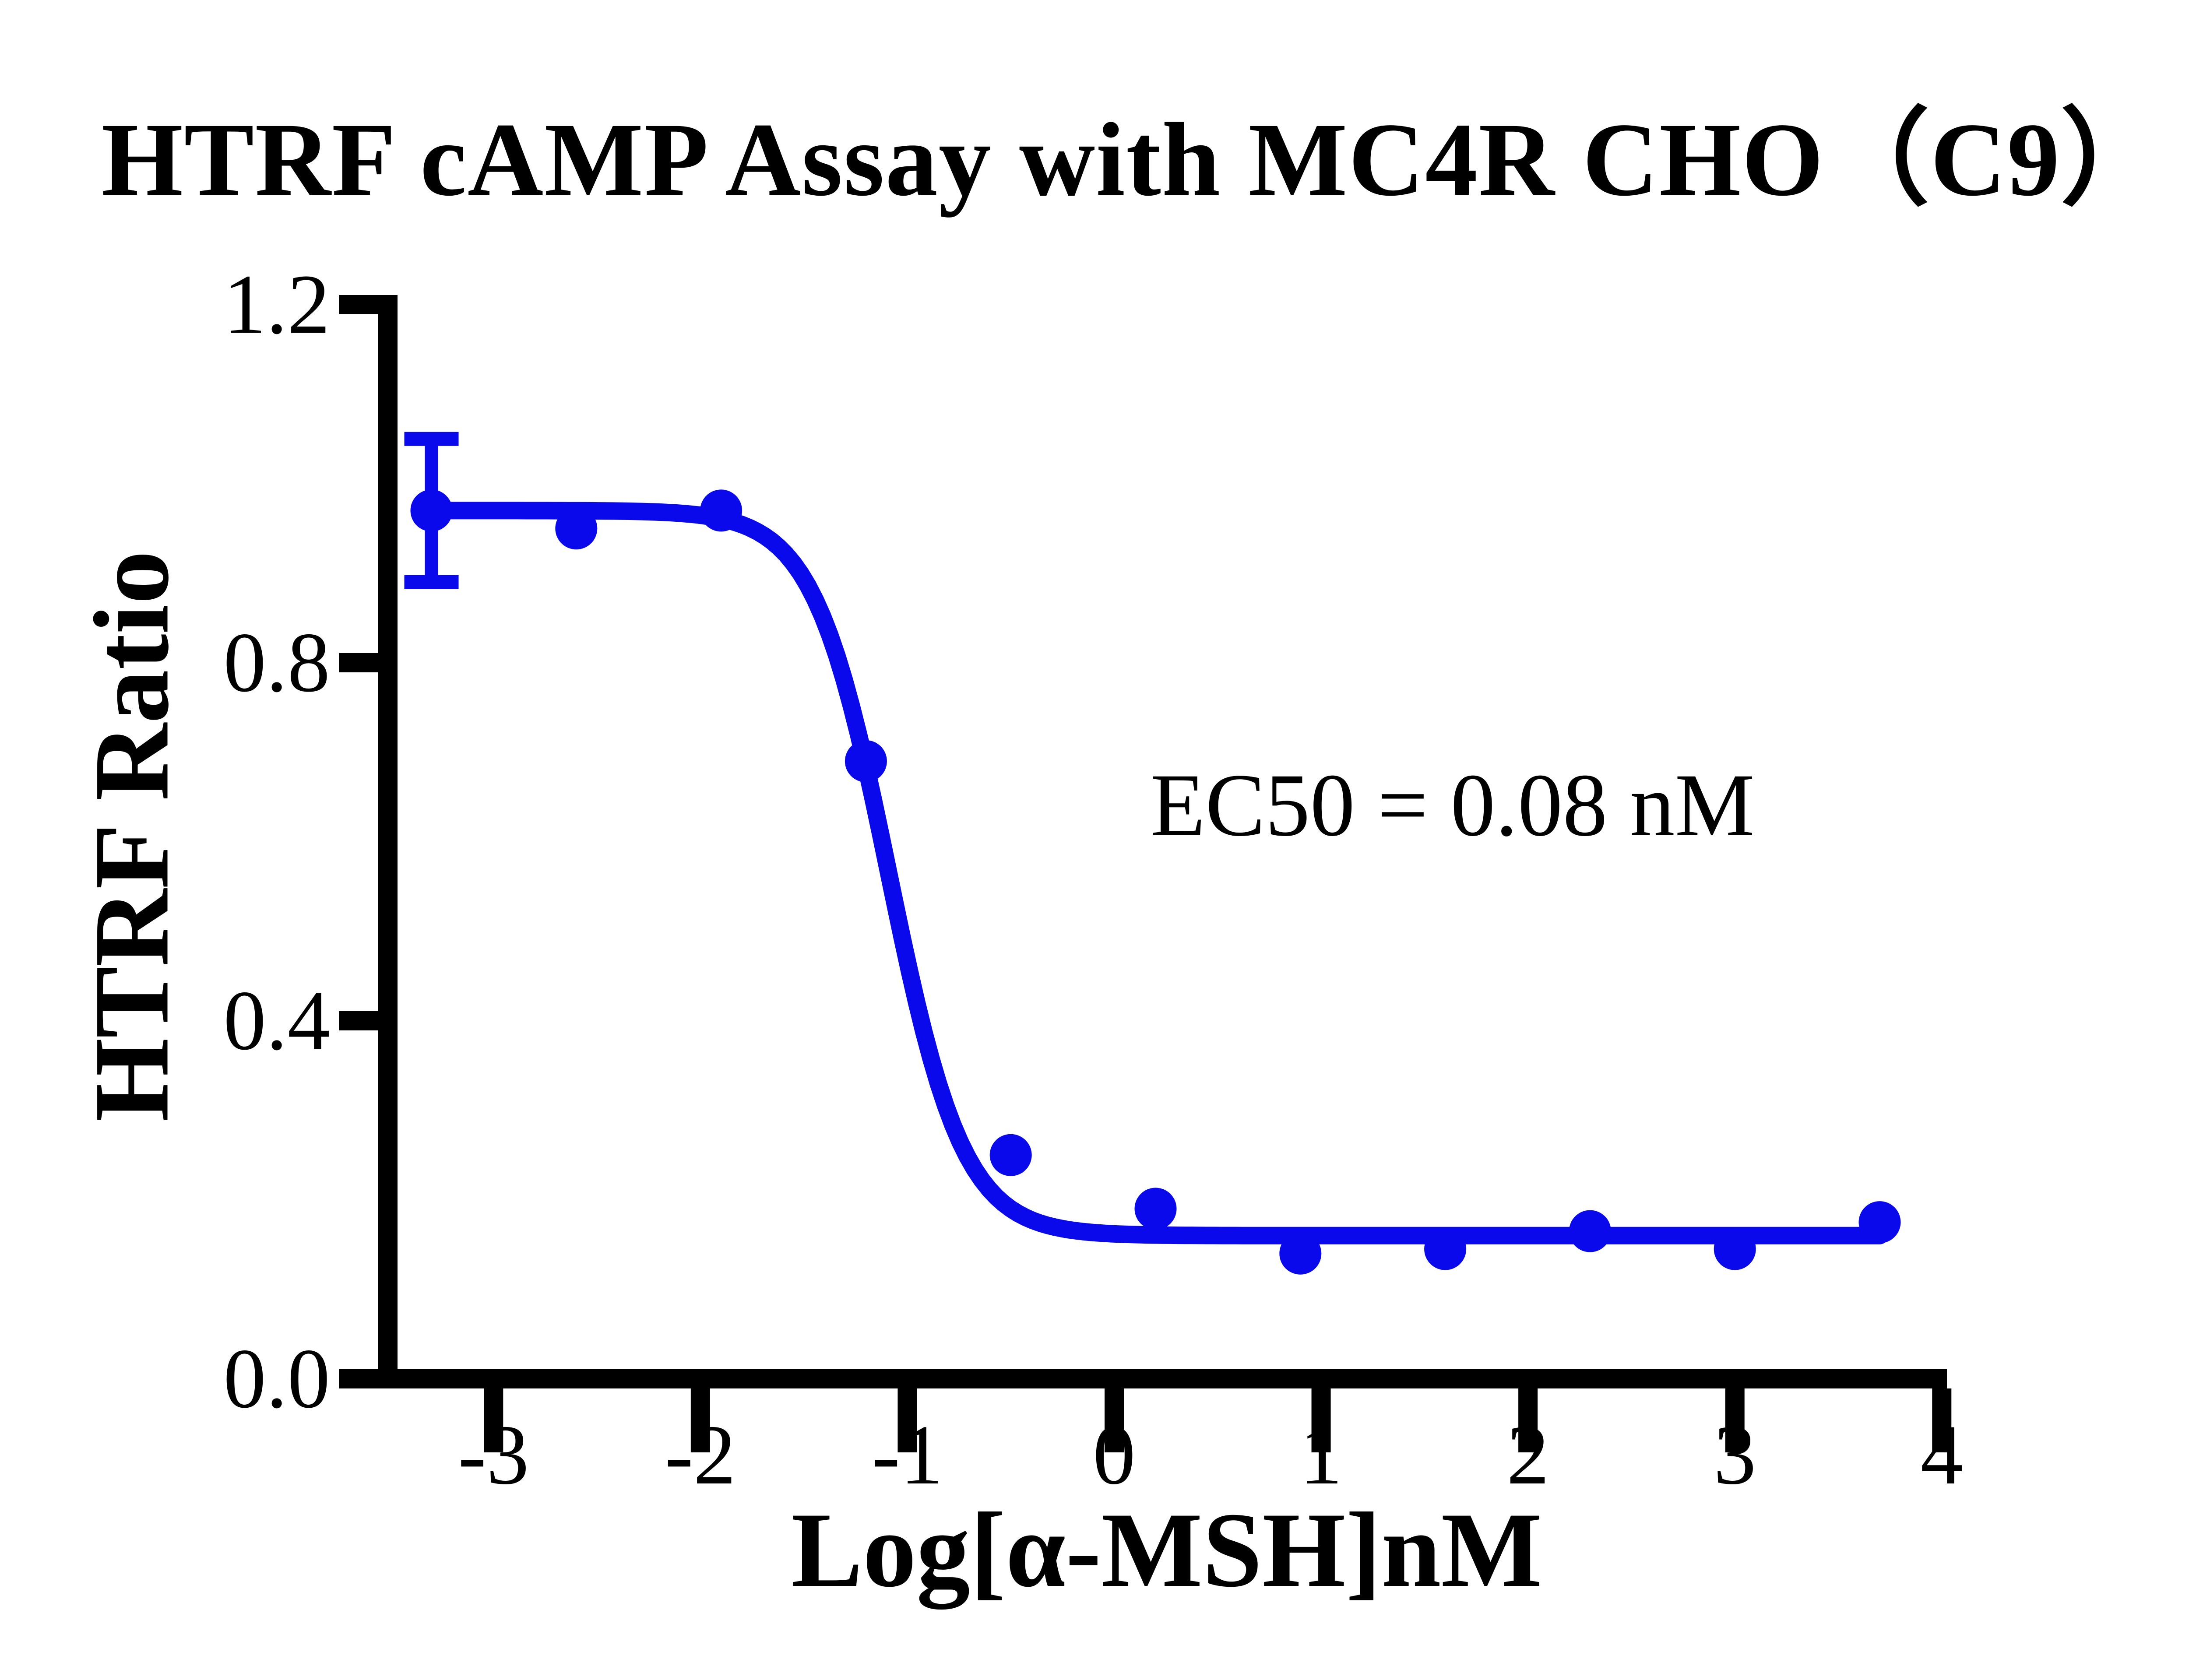 The width and height of the screenshot is (2189, 1680). Describe the element at coordinates (1134, 159) in the screenshot. I see `chart-title: HTRF cAMP Assay with MC4R CHO（C9）` at that location.